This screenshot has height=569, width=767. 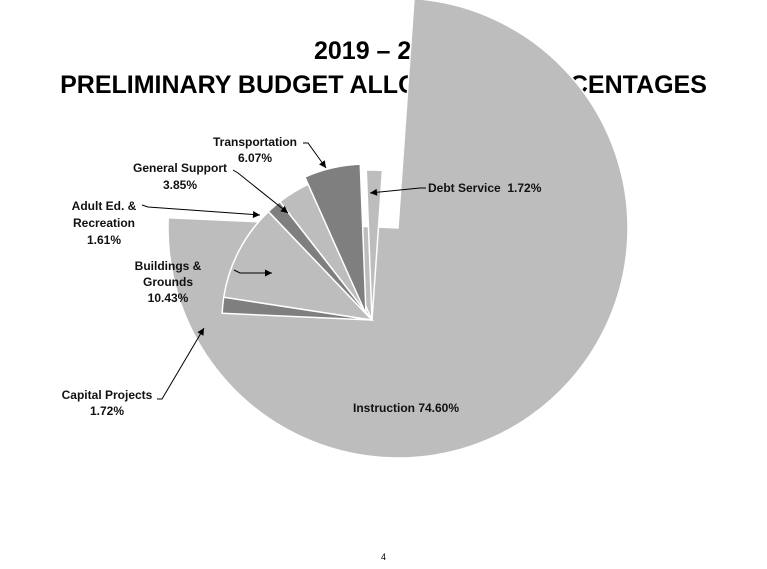 I want to click on slice-label-line: Recreation, so click(x=104, y=223).